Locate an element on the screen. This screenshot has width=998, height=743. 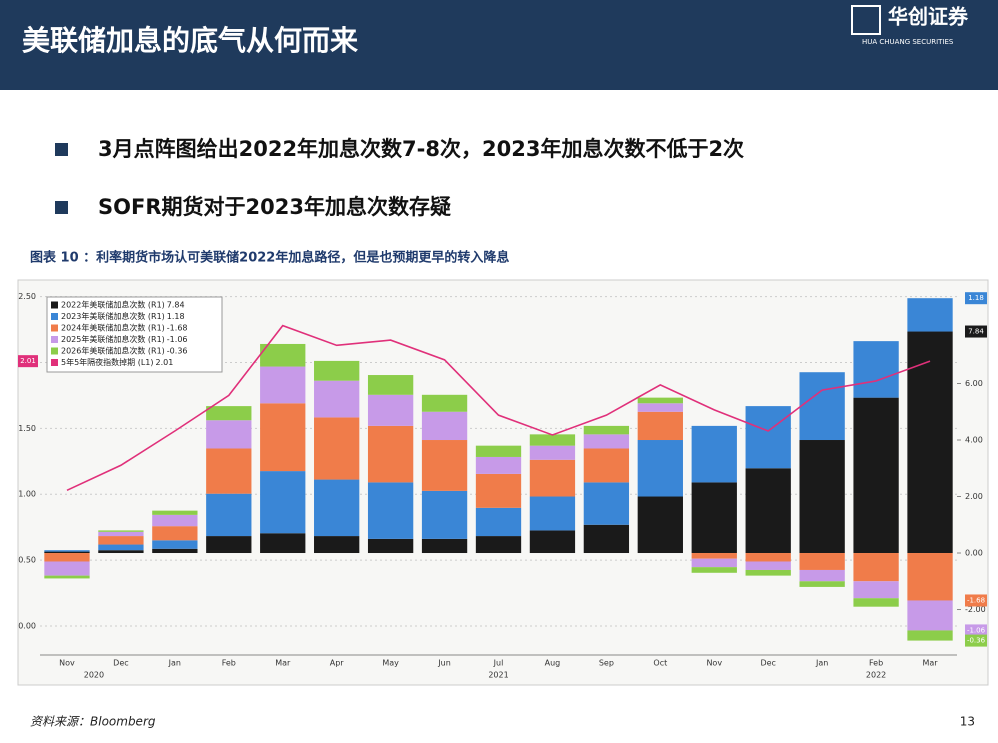
x-tick-label: Apr is located at coordinates (337, 663).